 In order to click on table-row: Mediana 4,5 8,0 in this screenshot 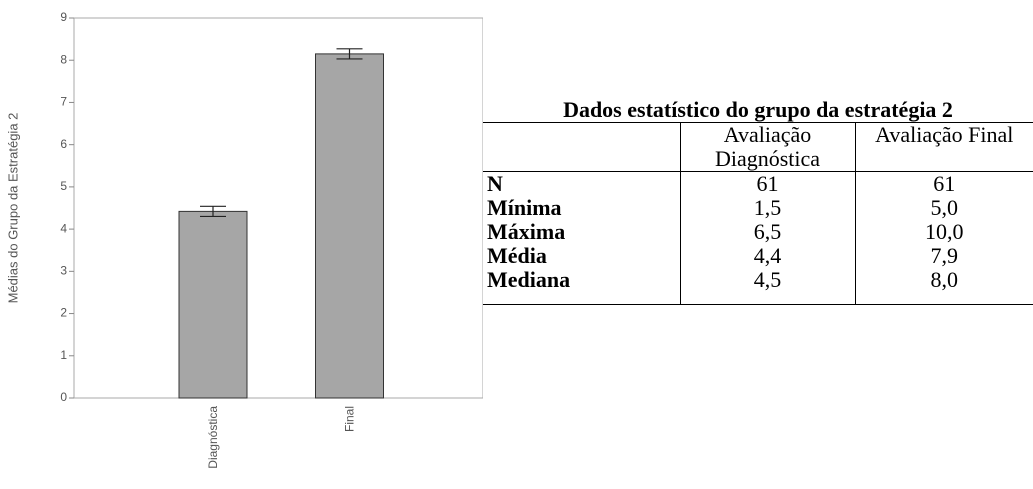, I will do `click(758, 286)`.